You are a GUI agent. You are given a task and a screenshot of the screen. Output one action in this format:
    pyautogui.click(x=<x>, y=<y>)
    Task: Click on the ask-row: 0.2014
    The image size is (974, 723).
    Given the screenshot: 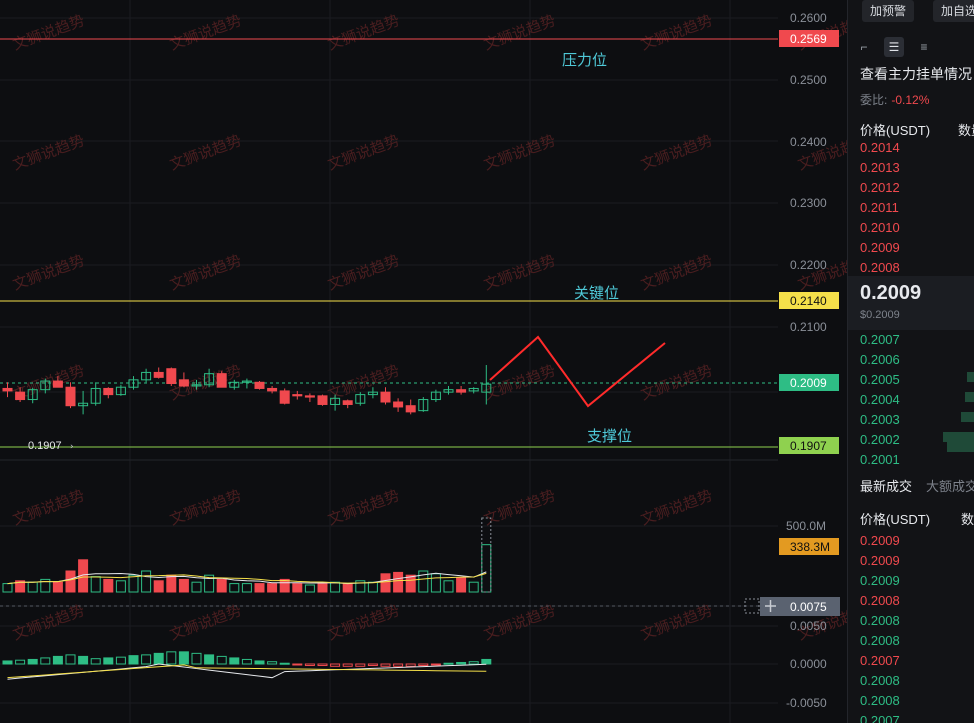 What is the action you would take?
    pyautogui.click(x=880, y=147)
    